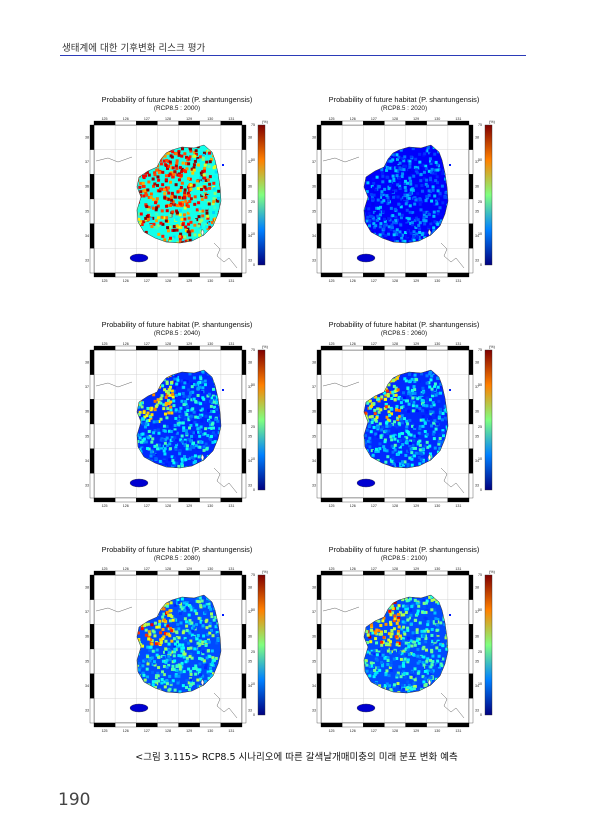 This screenshot has height=840, width=593. Describe the element at coordinates (250, 137) in the screenshot. I see `latitude-tick-label-right: 38` at that location.